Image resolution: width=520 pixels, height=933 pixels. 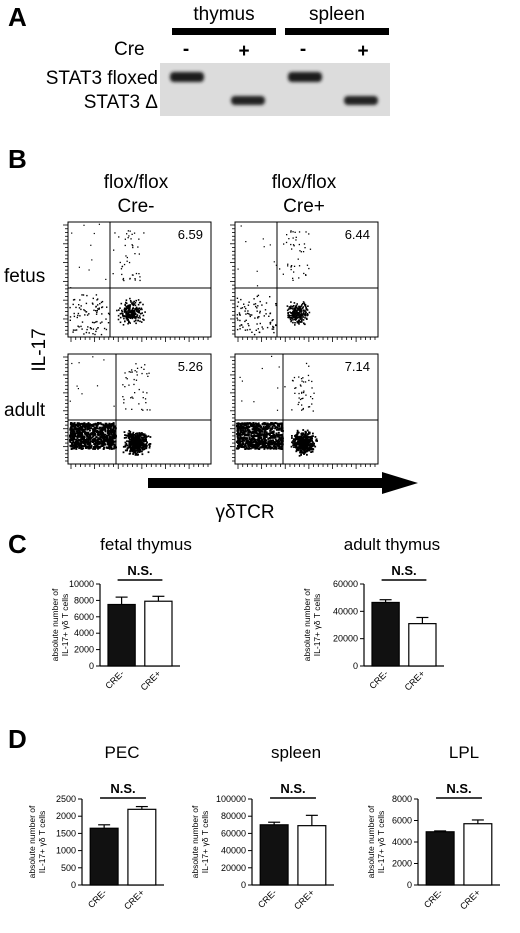 What do you see at coordinates (17, 739) in the screenshot?
I see `panel-d-letter: D` at bounding box center [17, 739].